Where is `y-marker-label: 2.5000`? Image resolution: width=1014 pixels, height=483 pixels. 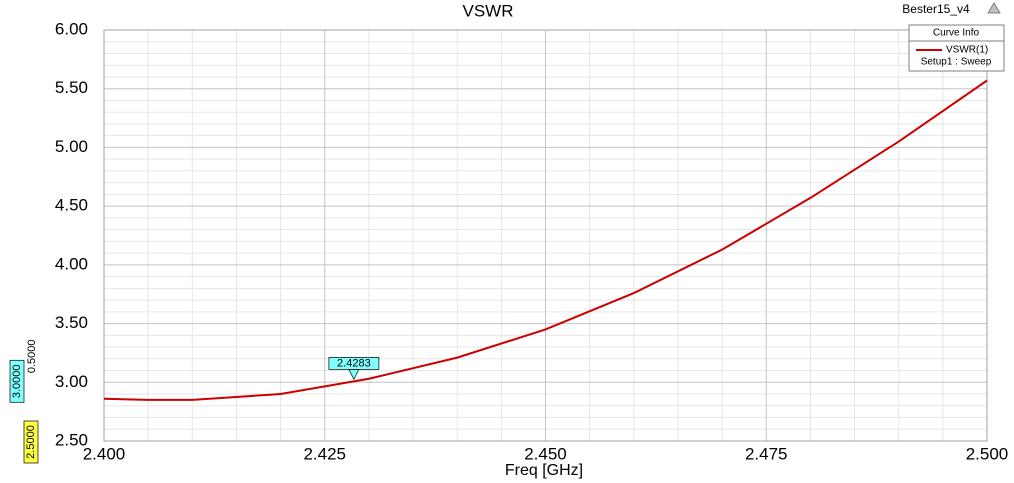 y-marker-label: 2.5000 is located at coordinates (31, 442).